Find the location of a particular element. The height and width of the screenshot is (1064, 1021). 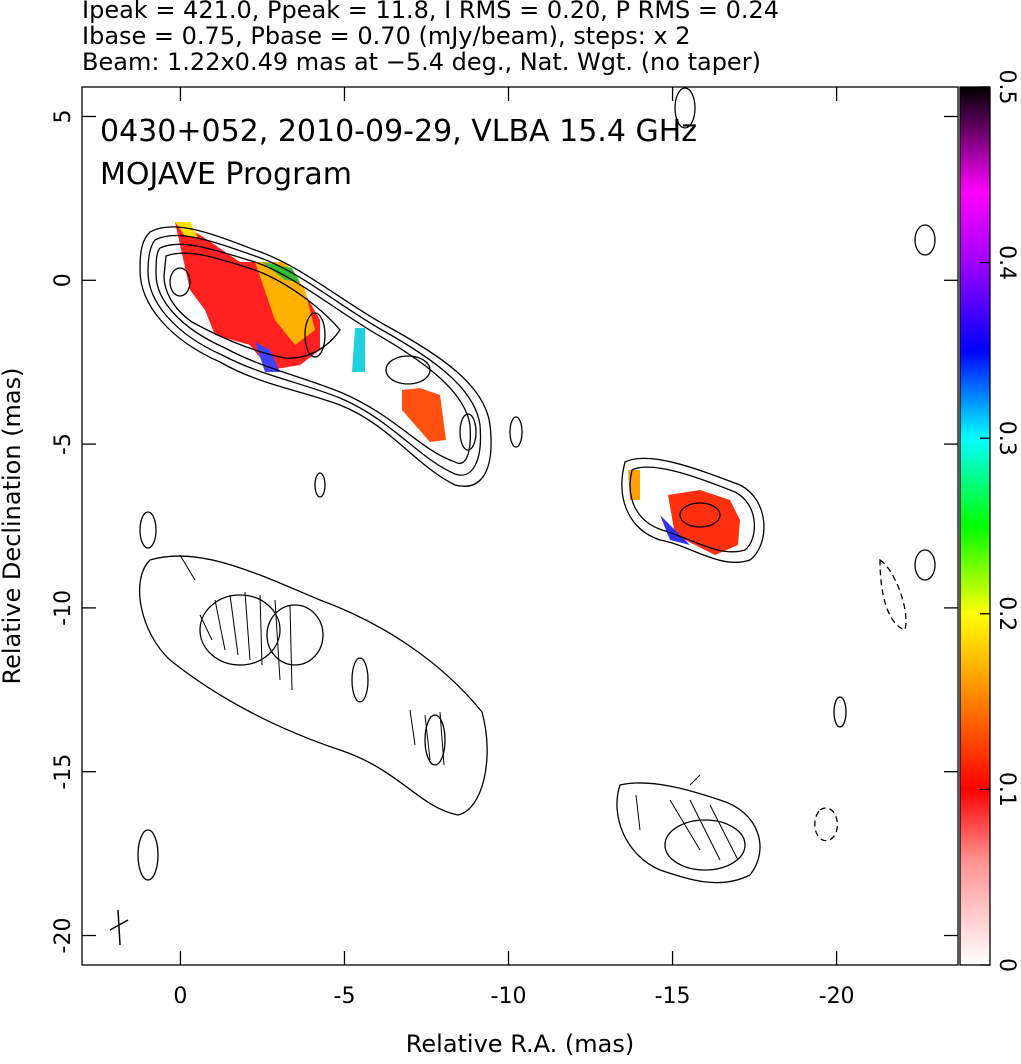

colorbar is located at coordinates (975, 526).